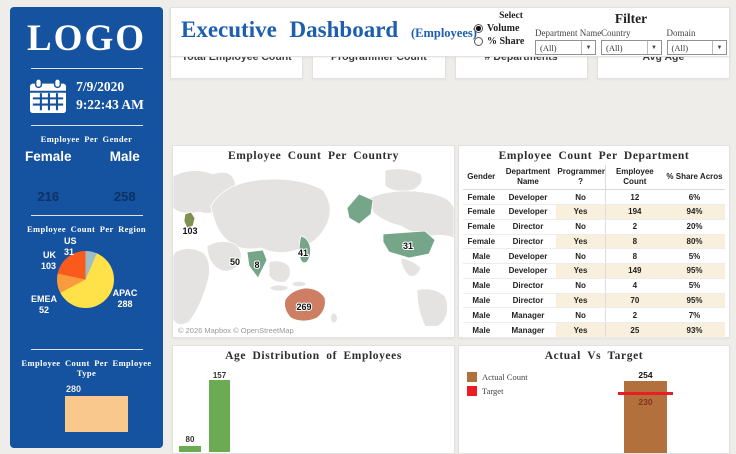  I want to click on pie-label-uk: UK 103, so click(48, 260).